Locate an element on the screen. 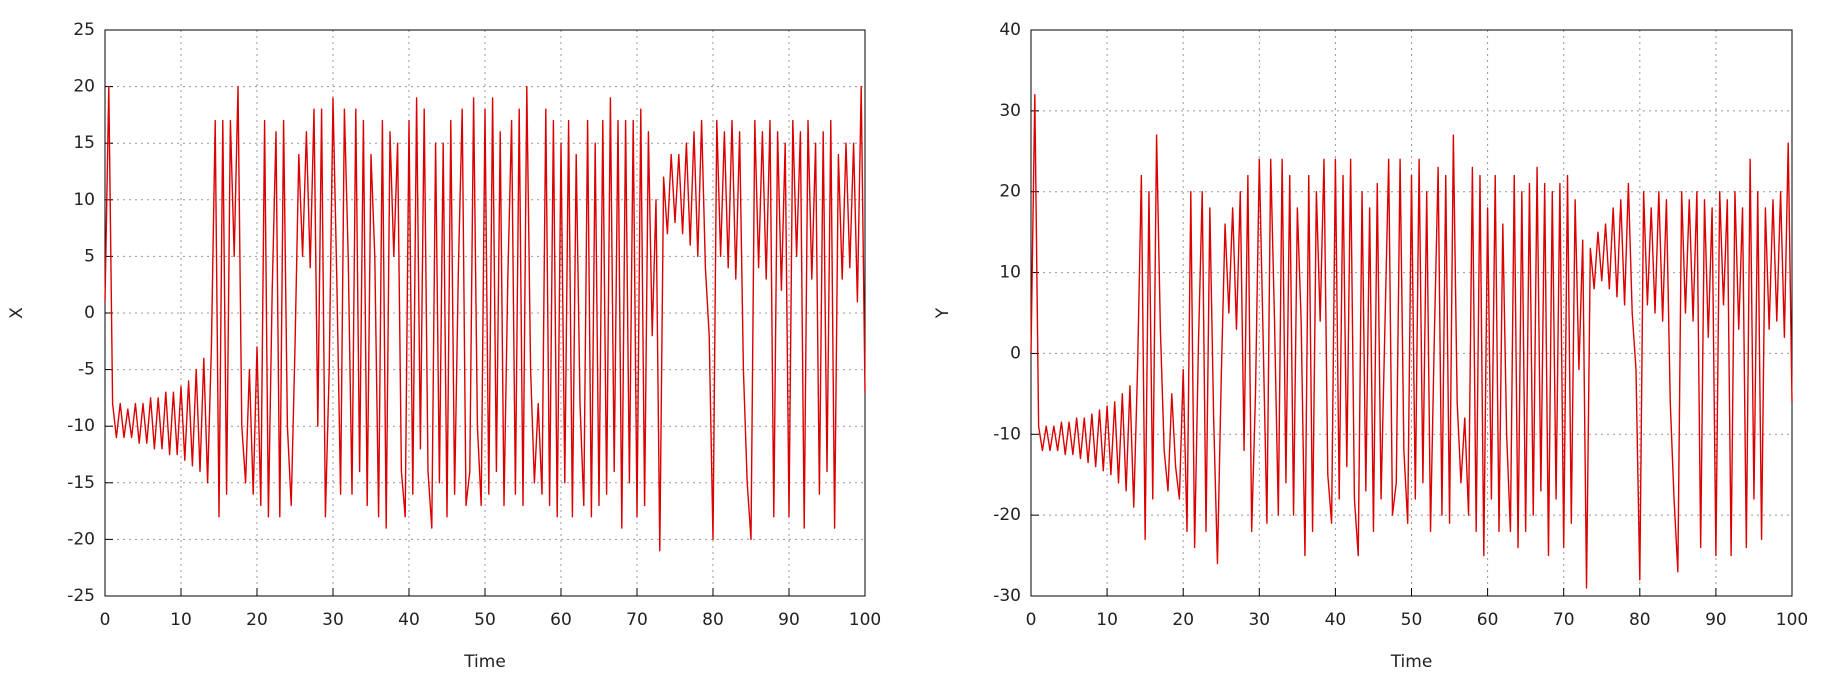 This screenshot has width=1837, height=693. y-tick-label: -25 is located at coordinates (81, 596).